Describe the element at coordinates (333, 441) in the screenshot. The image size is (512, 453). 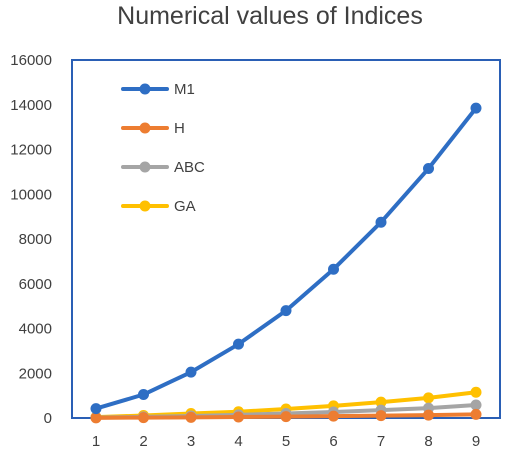
I see `x-tick-label: 6` at that location.